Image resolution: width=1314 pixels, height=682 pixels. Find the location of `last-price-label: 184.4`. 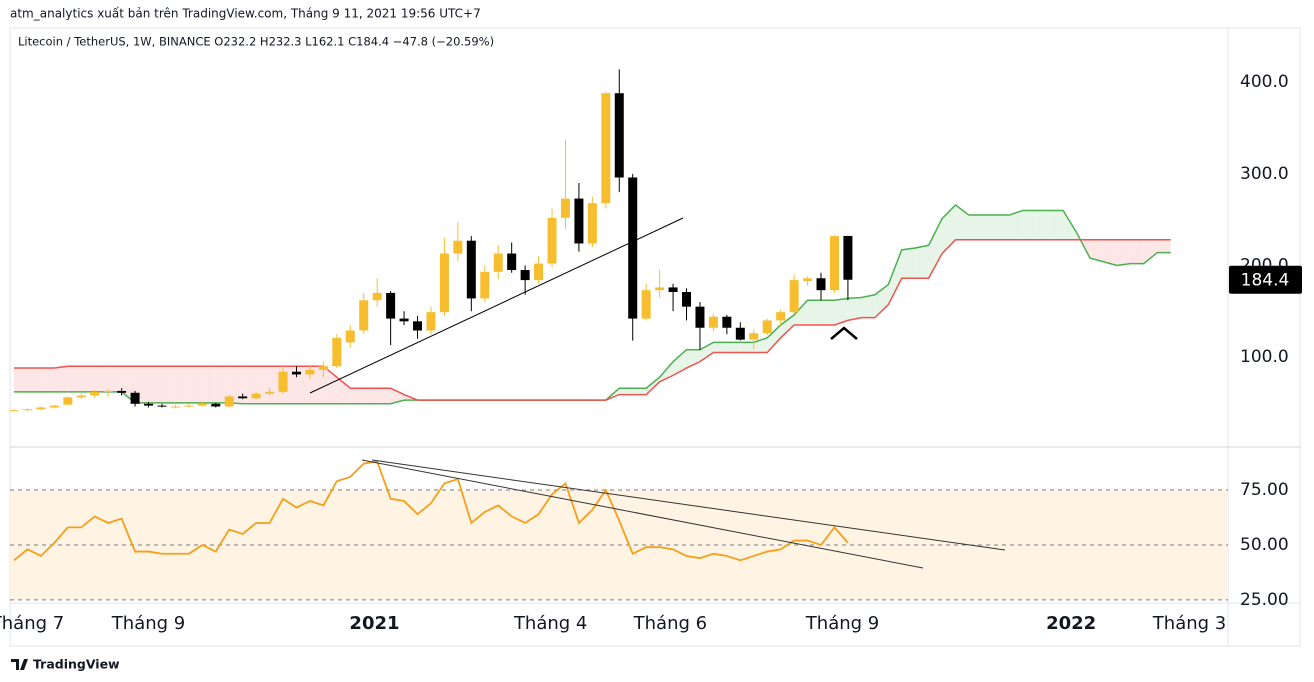

last-price-label: 184.4 is located at coordinates (1265, 281).